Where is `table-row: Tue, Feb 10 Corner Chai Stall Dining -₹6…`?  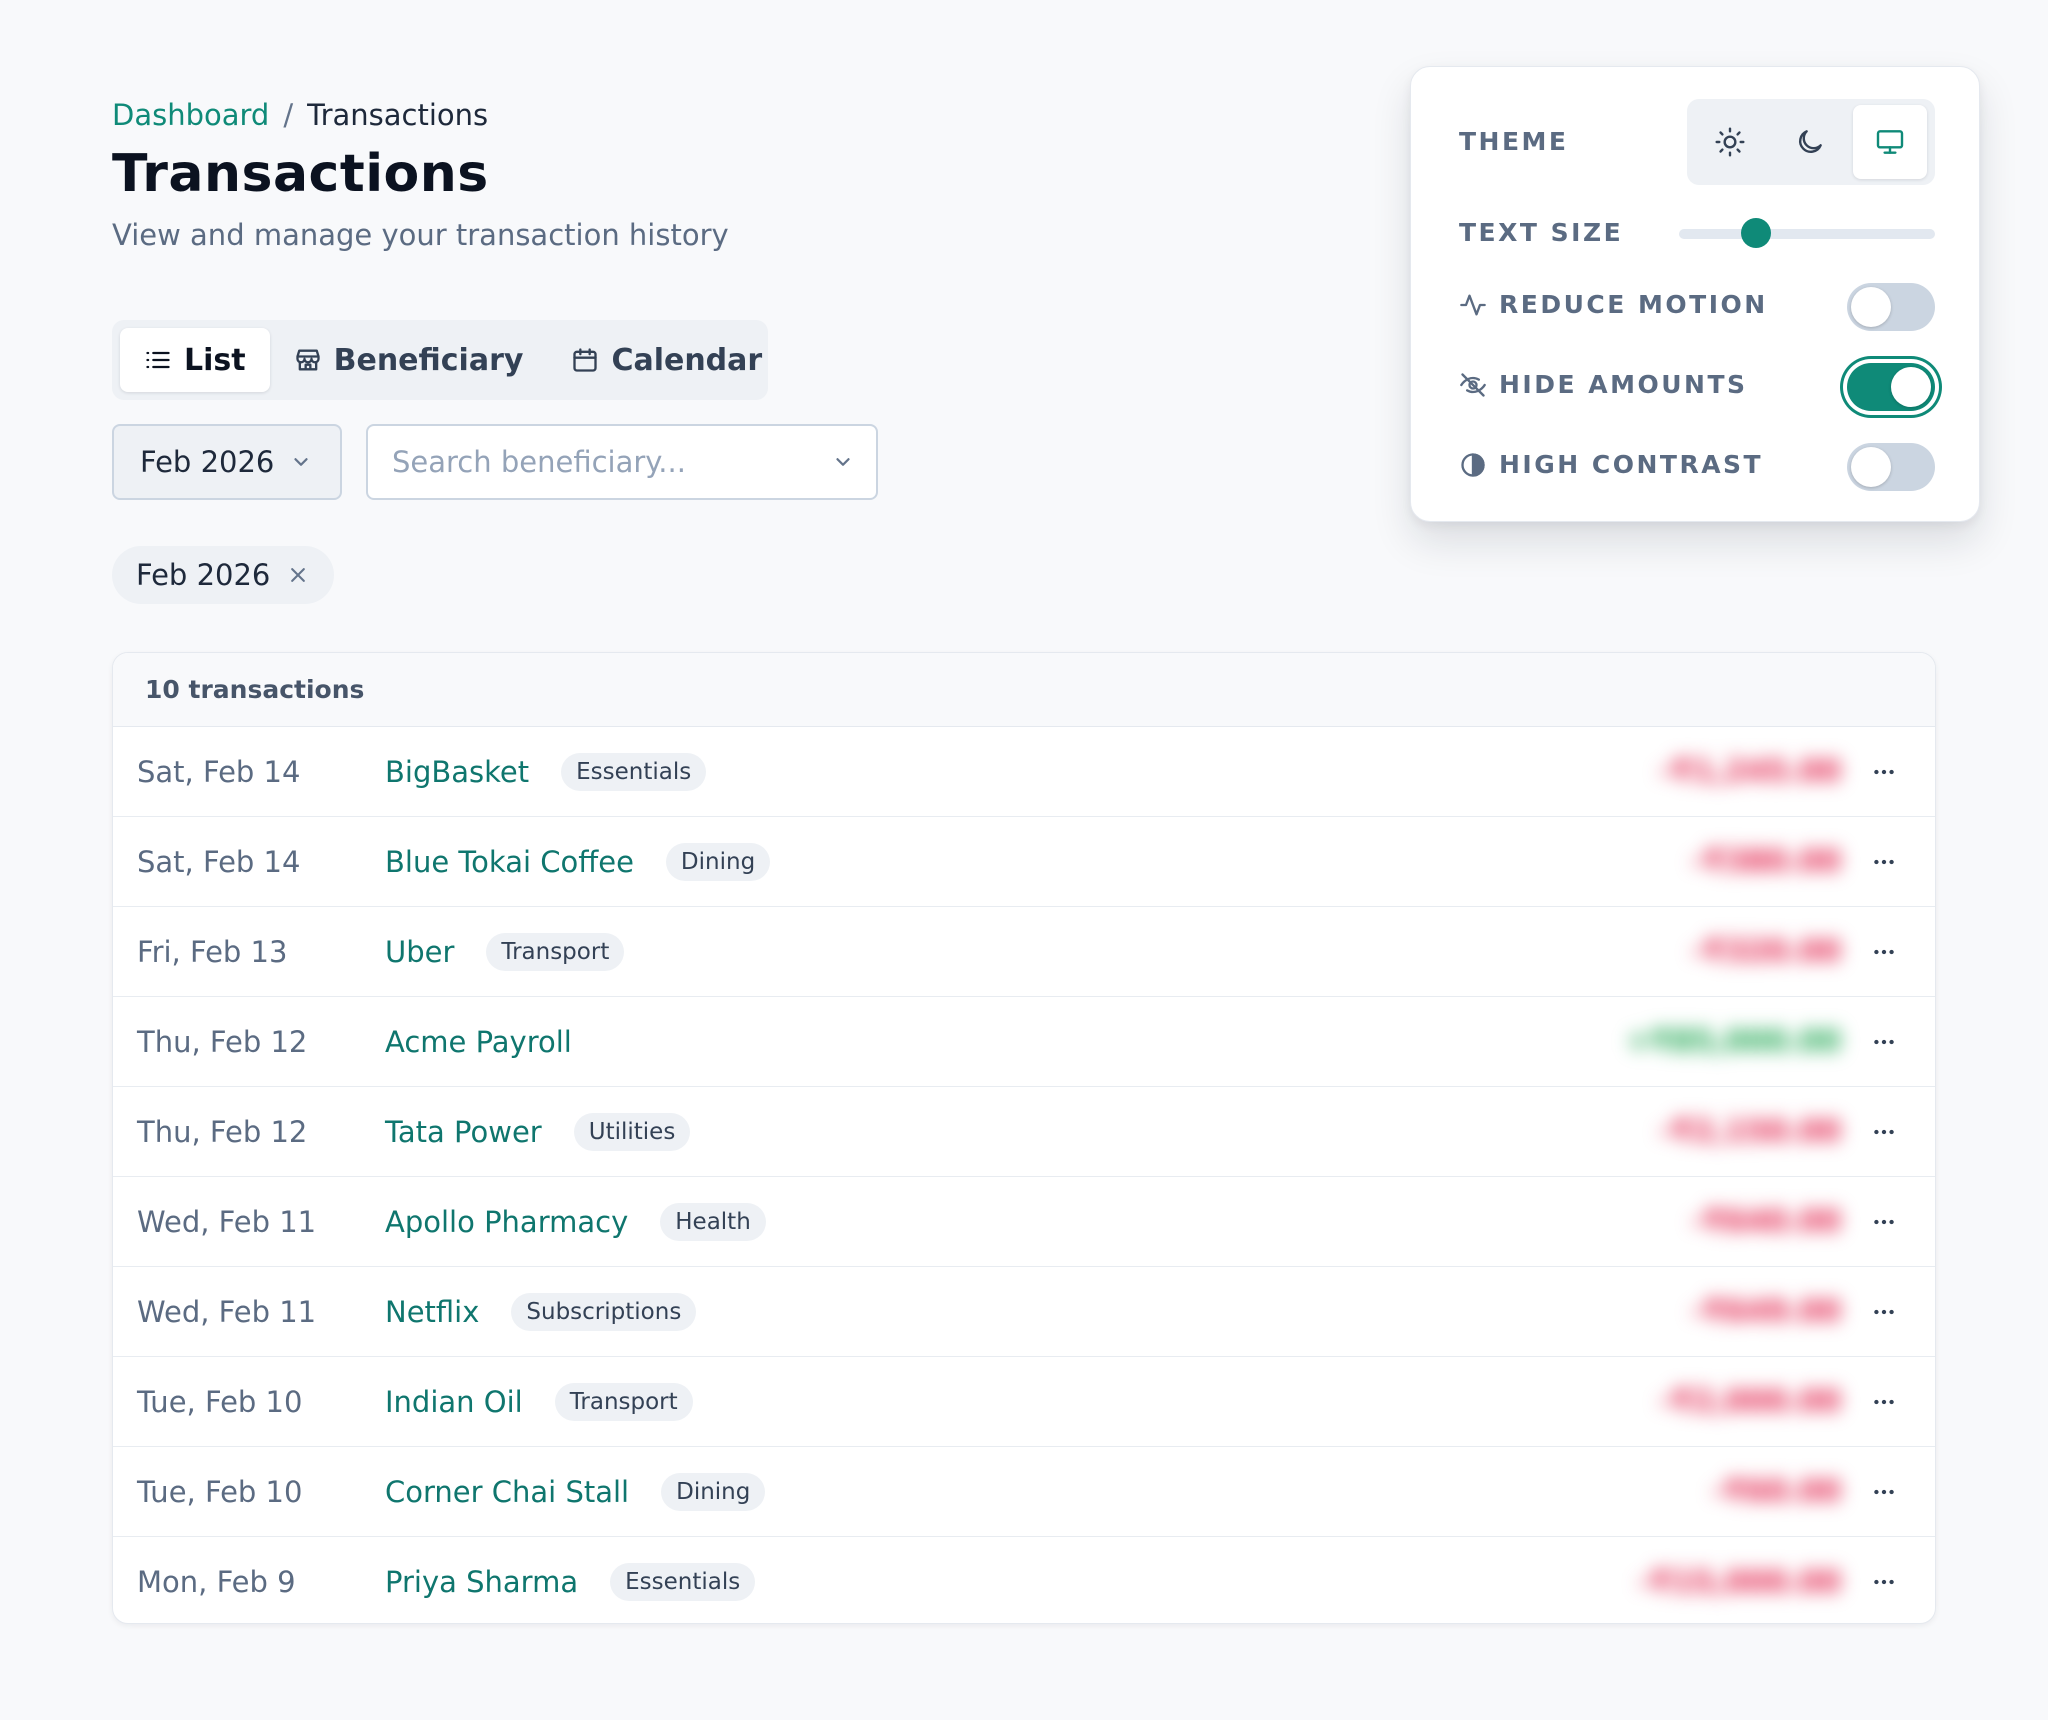
table-row: Tue, Feb 10 Corner Chai Stall Dining -₹6… is located at coordinates (1024, 1492).